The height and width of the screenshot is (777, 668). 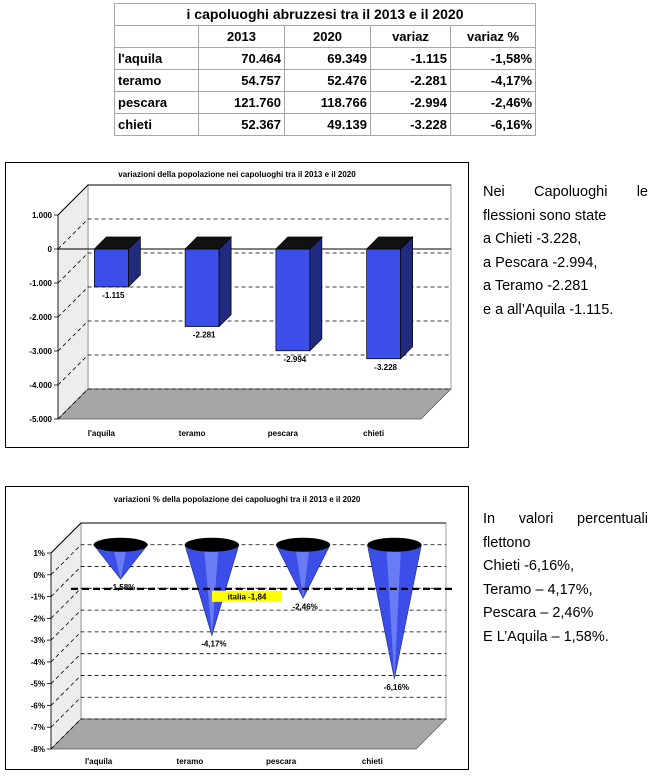 What do you see at coordinates (38, 618) in the screenshot?
I see `y-tick-label: -2%` at bounding box center [38, 618].